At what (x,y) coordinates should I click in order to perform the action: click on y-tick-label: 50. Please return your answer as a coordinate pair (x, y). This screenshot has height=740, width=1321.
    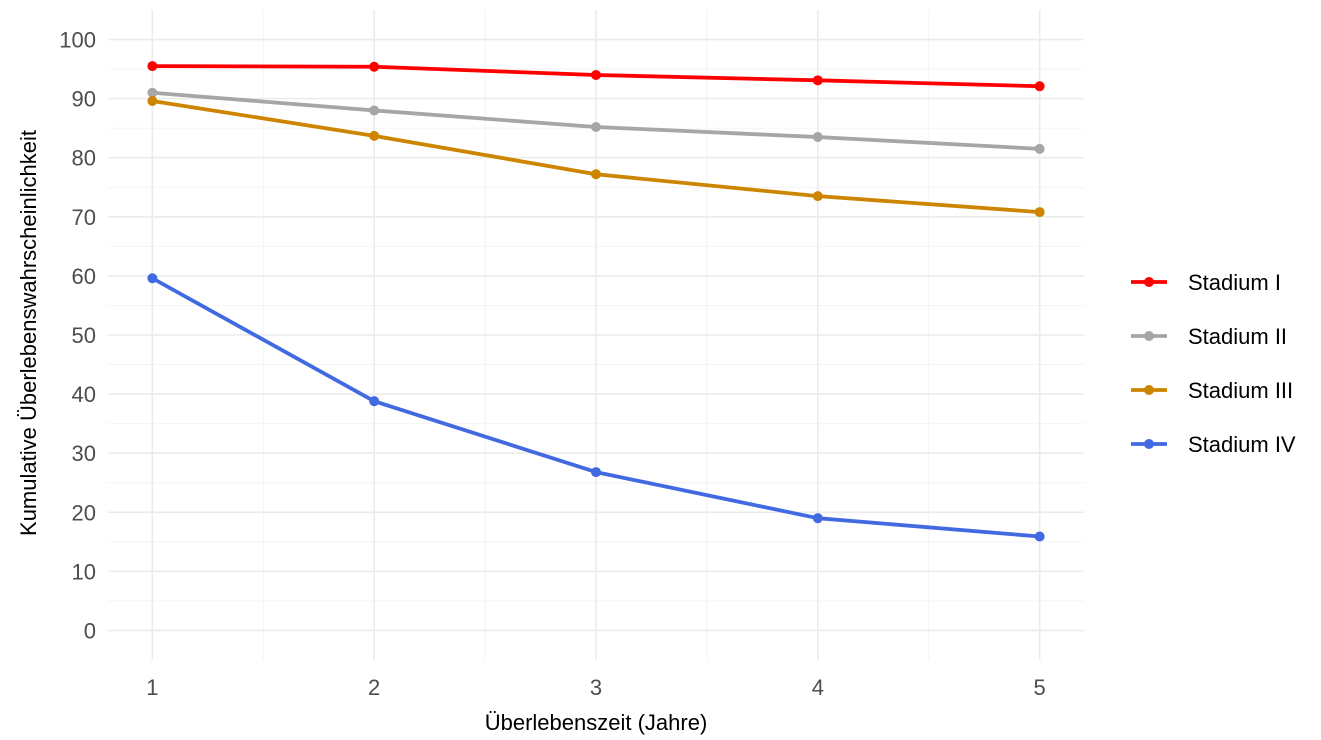
    Looking at the image, I should click on (84, 335).